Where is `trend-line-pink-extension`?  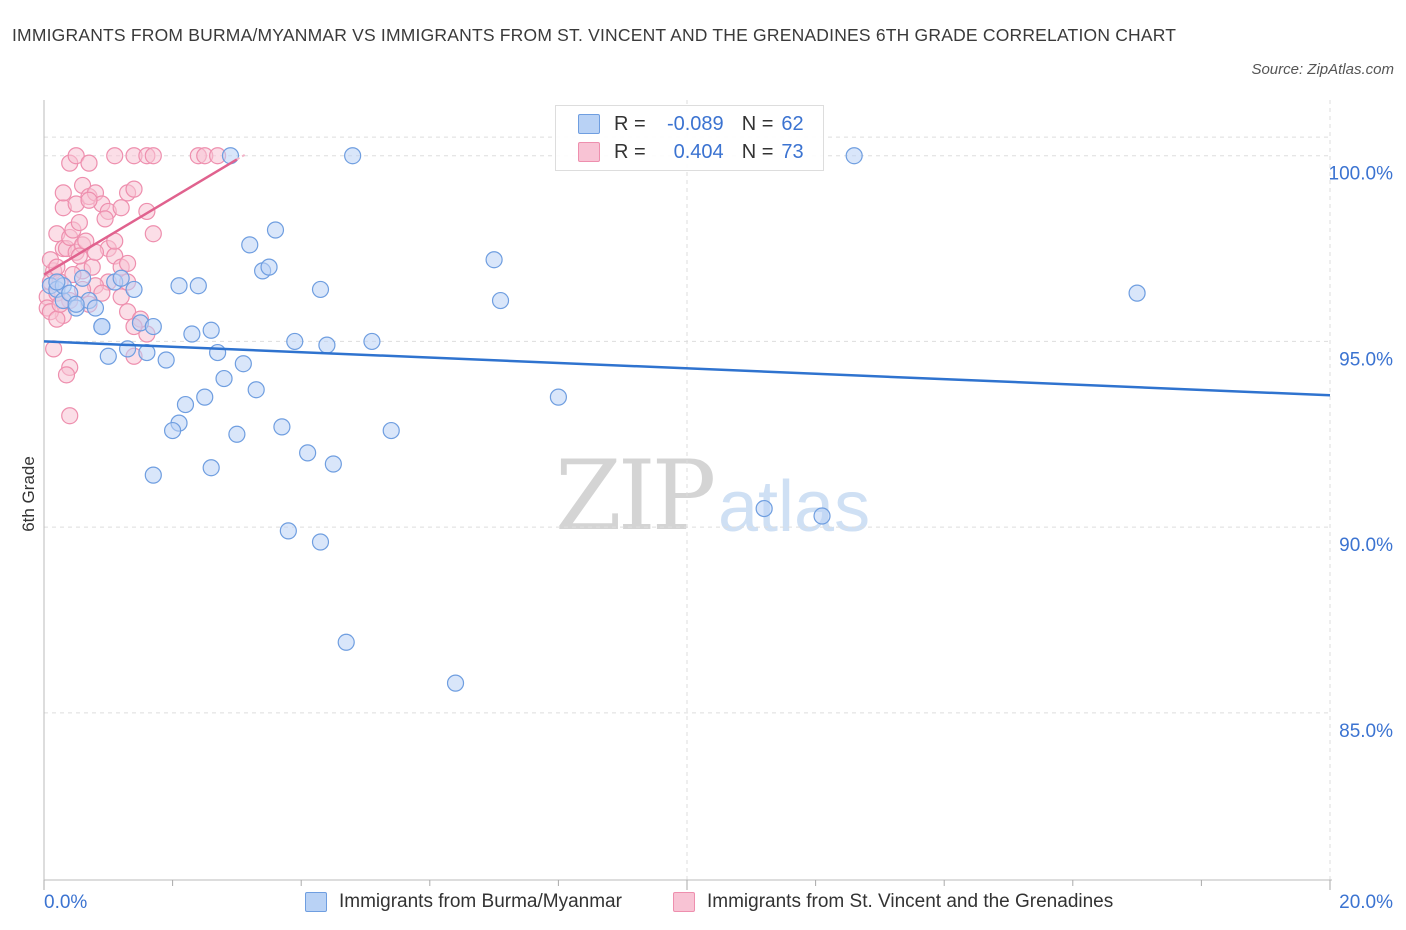
trend-line-pink-extension is located at coordinates (242, 156).